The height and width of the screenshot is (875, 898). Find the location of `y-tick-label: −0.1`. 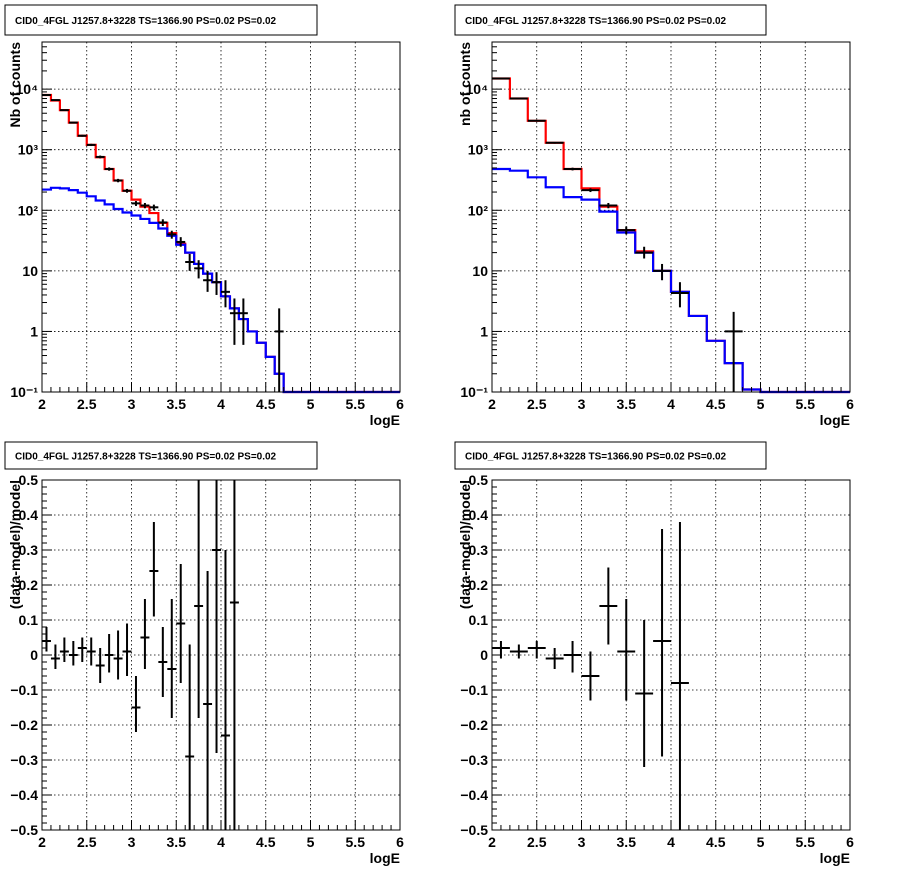

y-tick-label: −0.1 is located at coordinates (24, 690).